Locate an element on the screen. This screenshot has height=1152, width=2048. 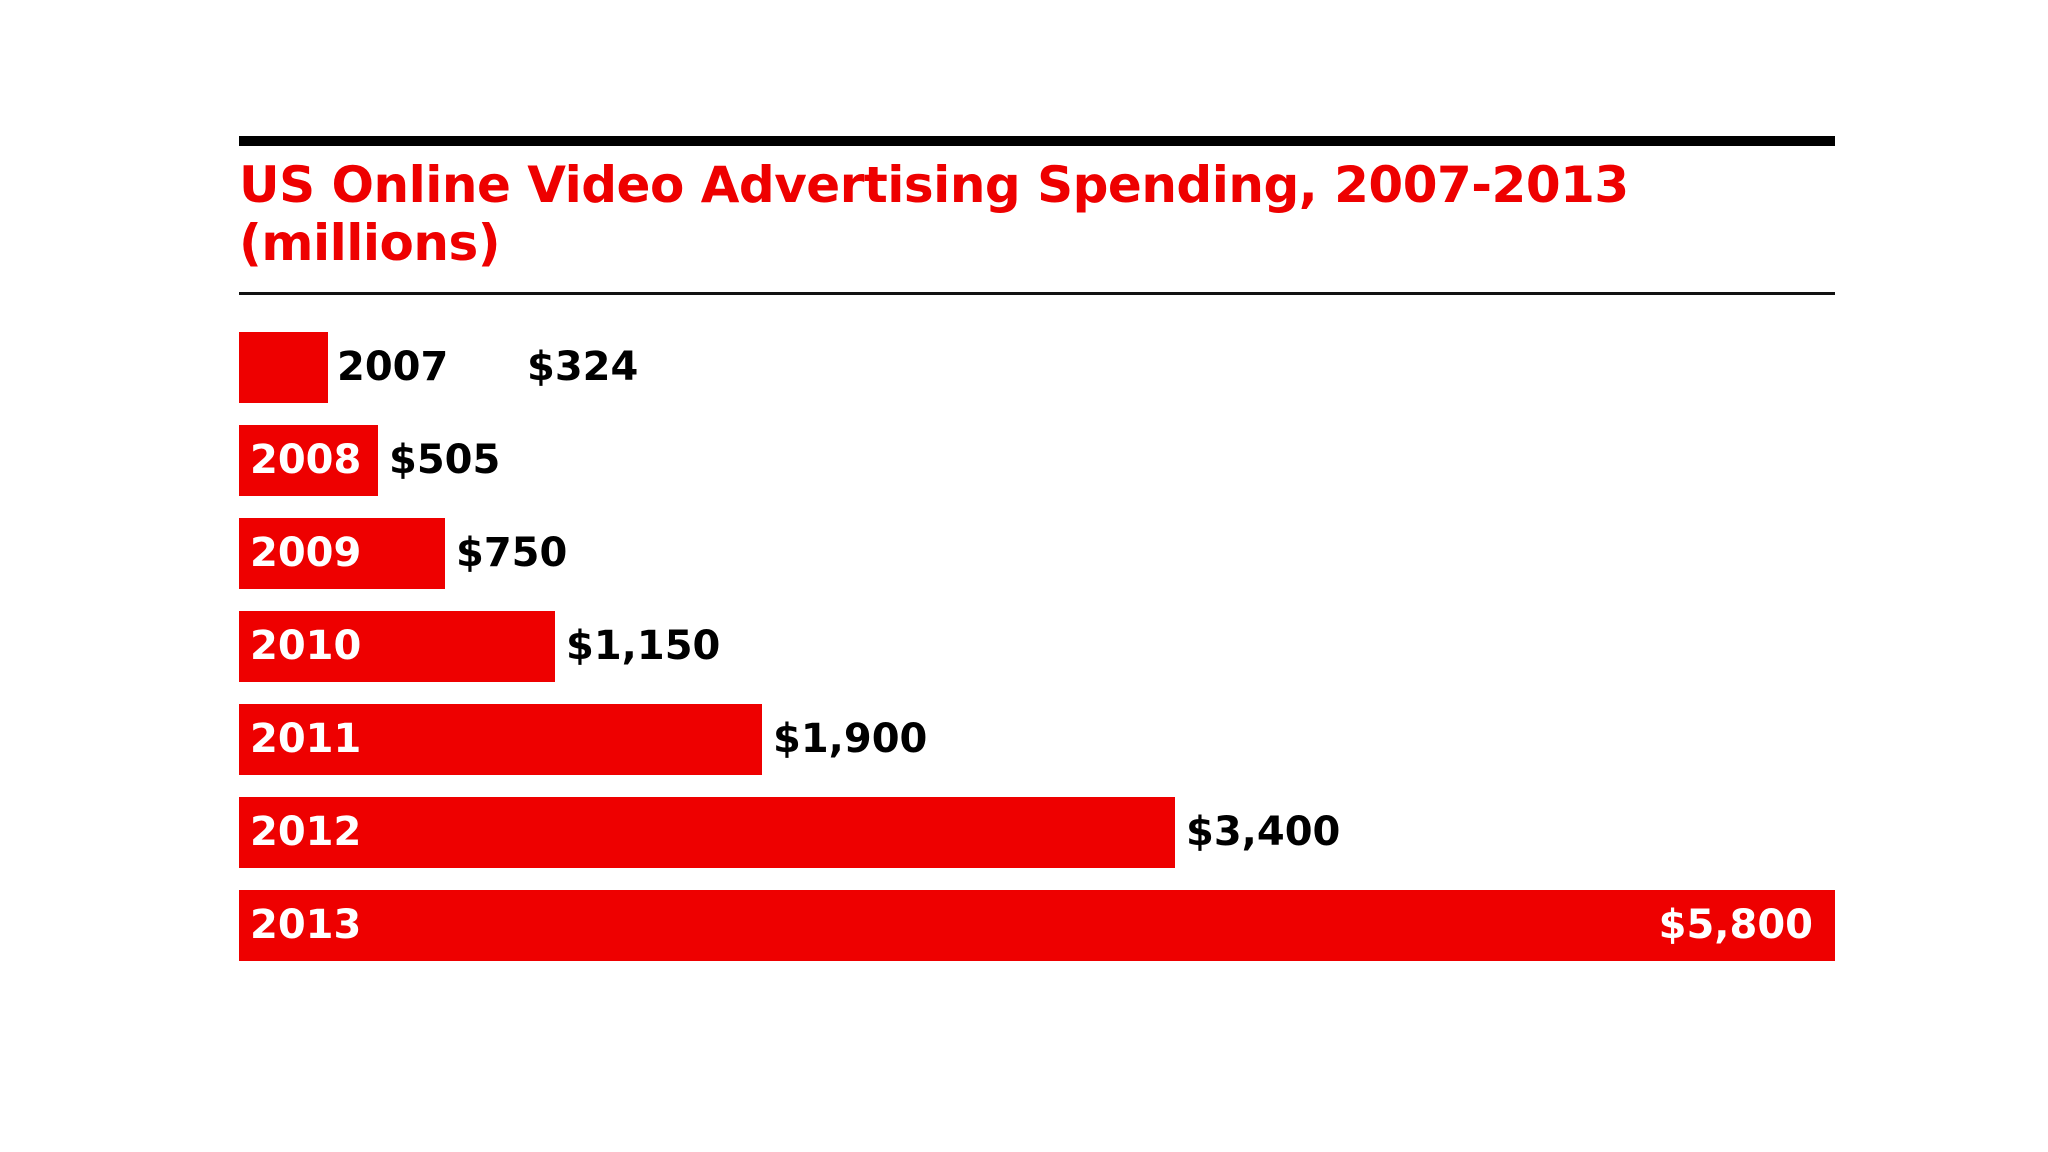
bar-row: 2011 $1,900 is located at coordinates (1037, 739).